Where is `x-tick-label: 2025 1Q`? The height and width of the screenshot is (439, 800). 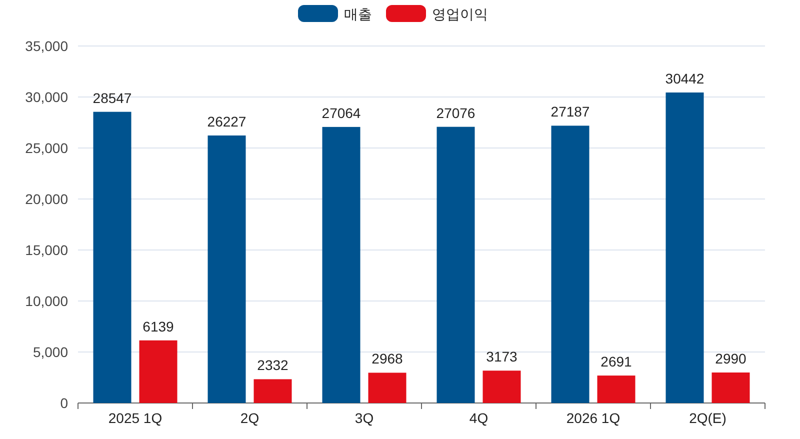
x-tick-label: 2025 1Q is located at coordinates (135, 418).